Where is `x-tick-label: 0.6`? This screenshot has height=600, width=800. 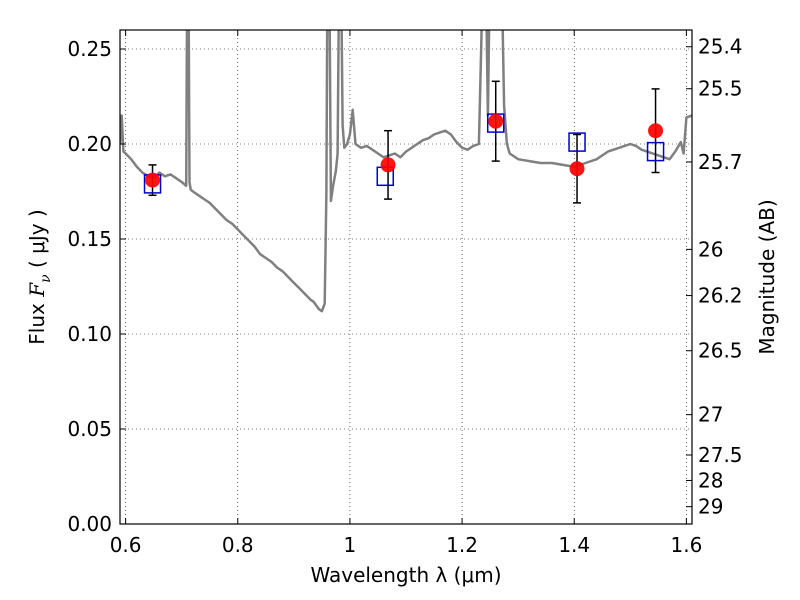 x-tick-label: 0.6 is located at coordinates (126, 545).